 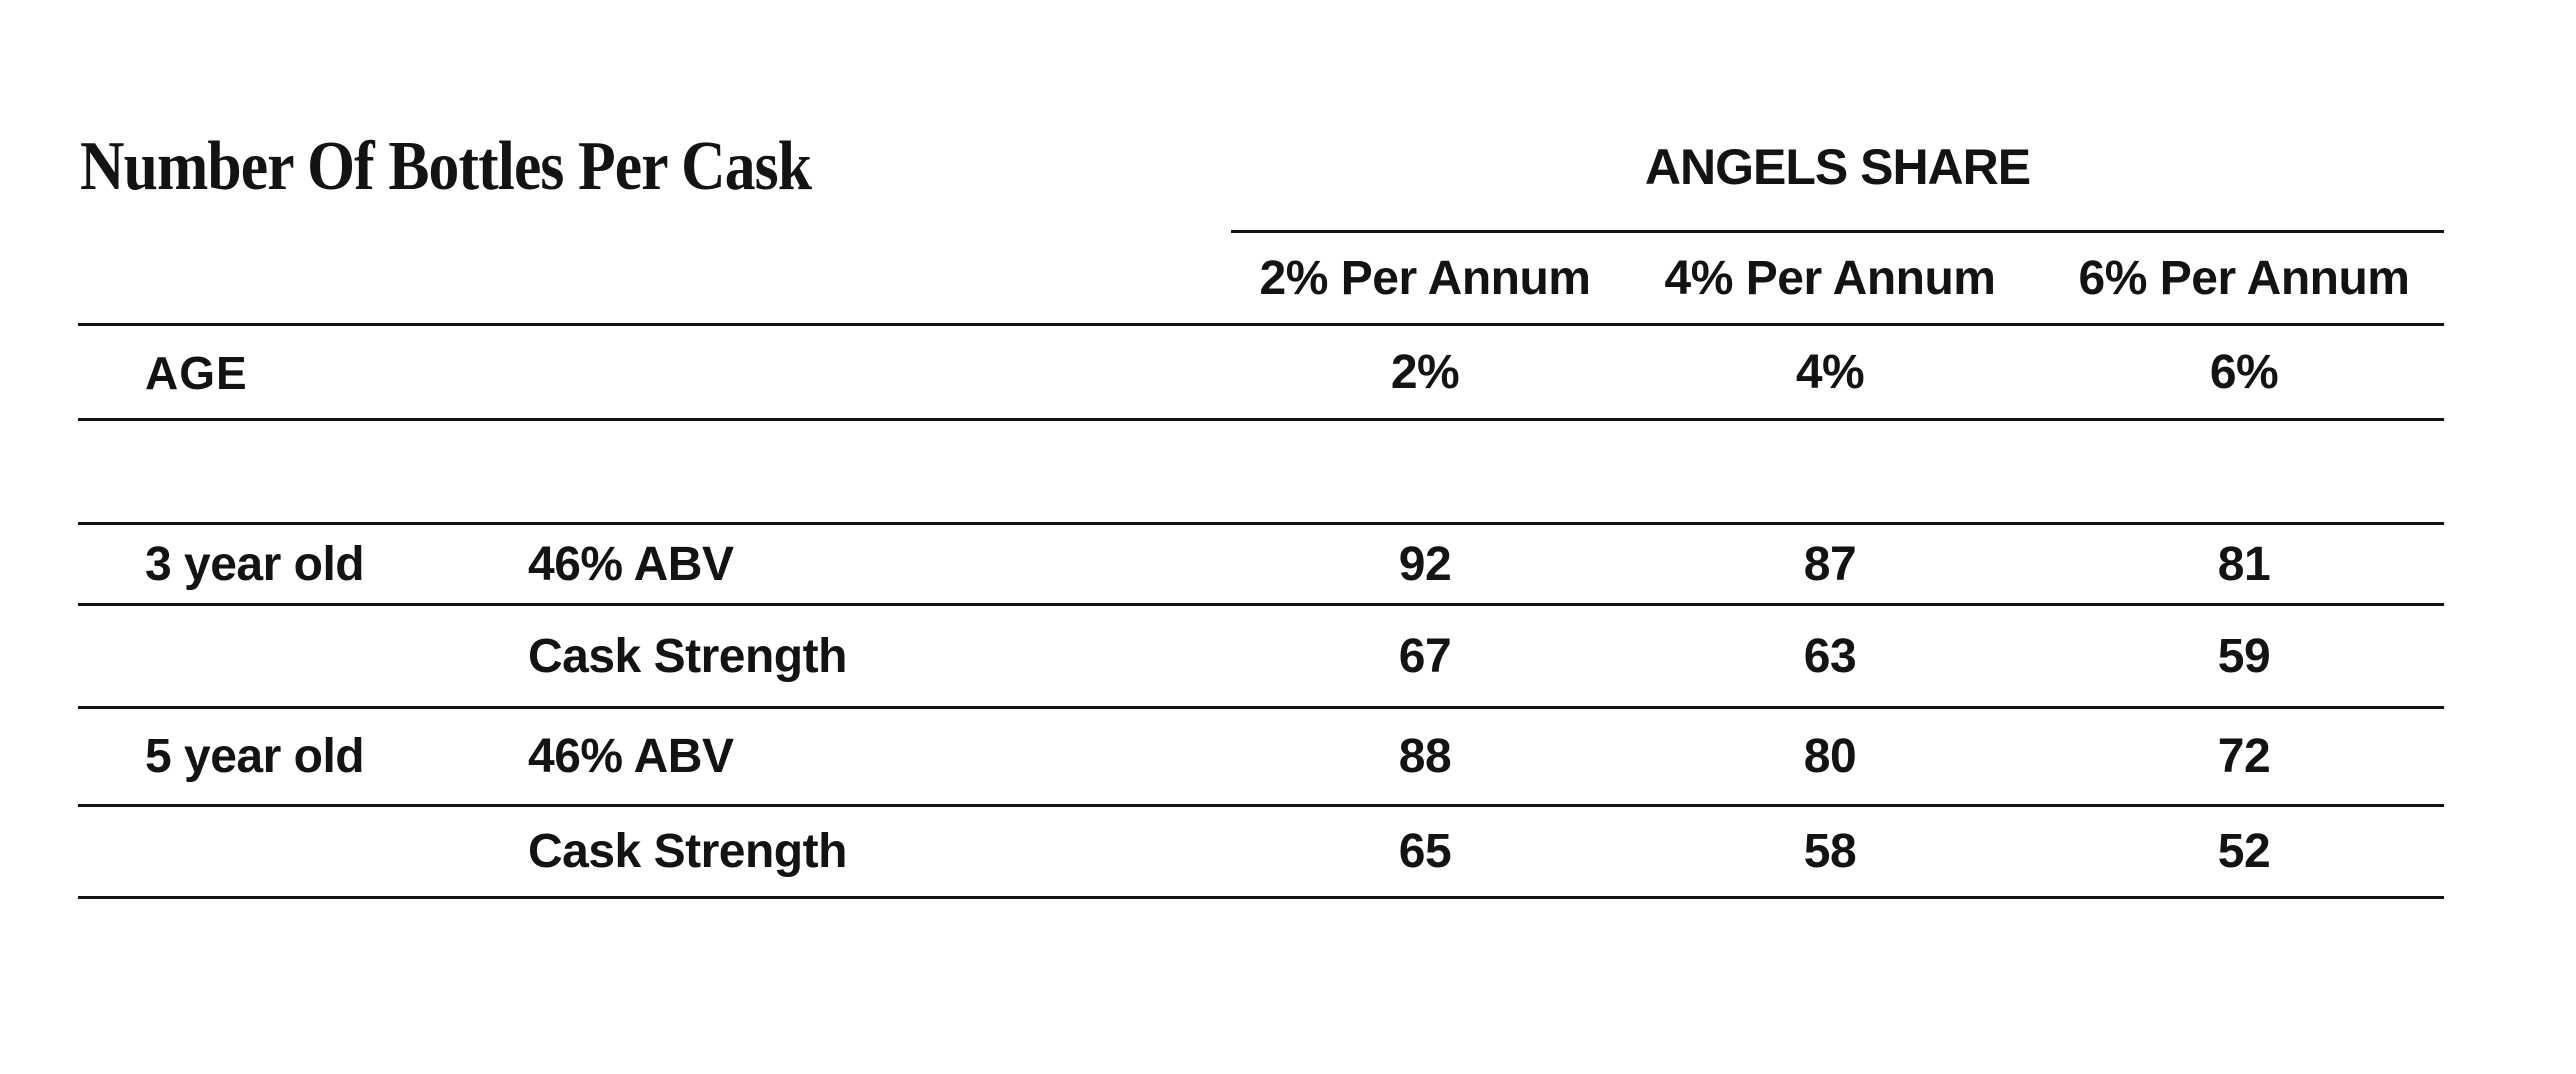 I want to click on row-age-label: 3 year old, so click(x=255, y=564).